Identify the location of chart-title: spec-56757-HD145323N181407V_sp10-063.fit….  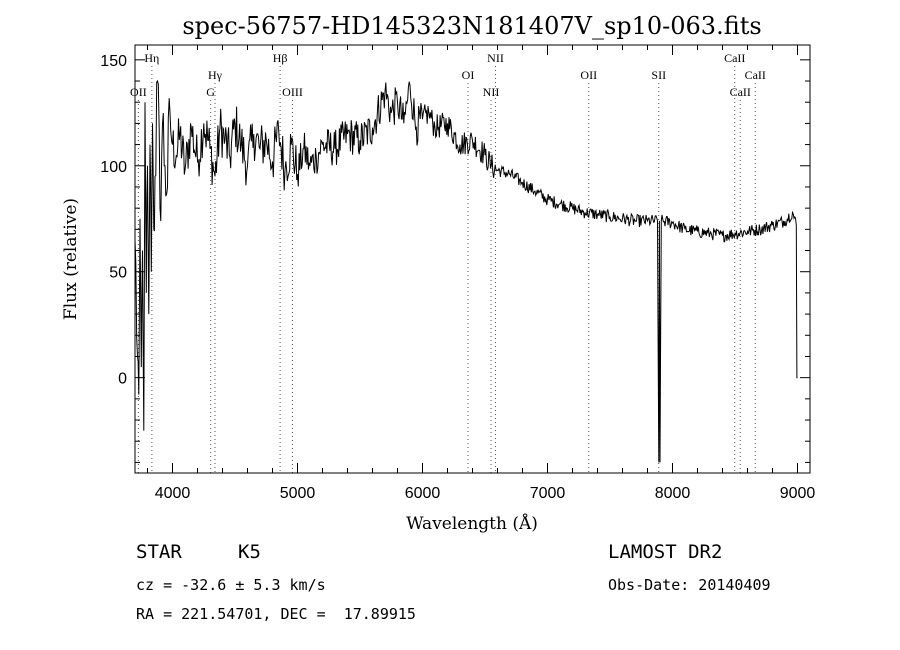
(471, 26).